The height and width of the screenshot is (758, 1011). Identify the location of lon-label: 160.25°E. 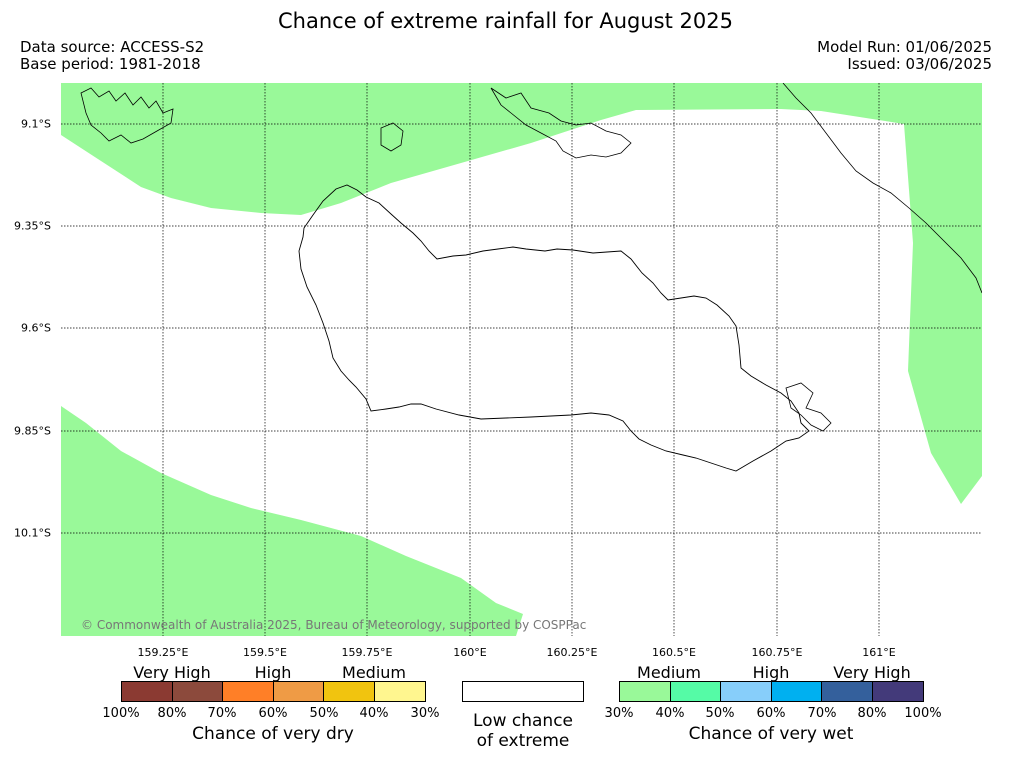
(572, 652).